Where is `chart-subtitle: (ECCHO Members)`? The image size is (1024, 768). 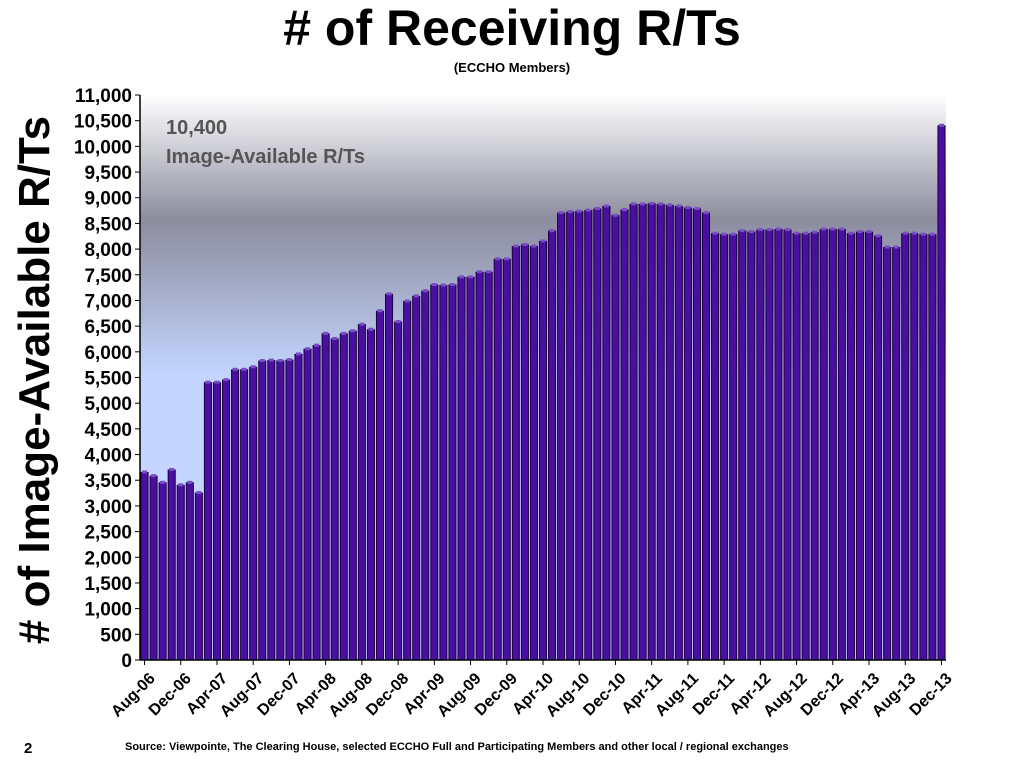 chart-subtitle: (ECCHO Members) is located at coordinates (512, 67).